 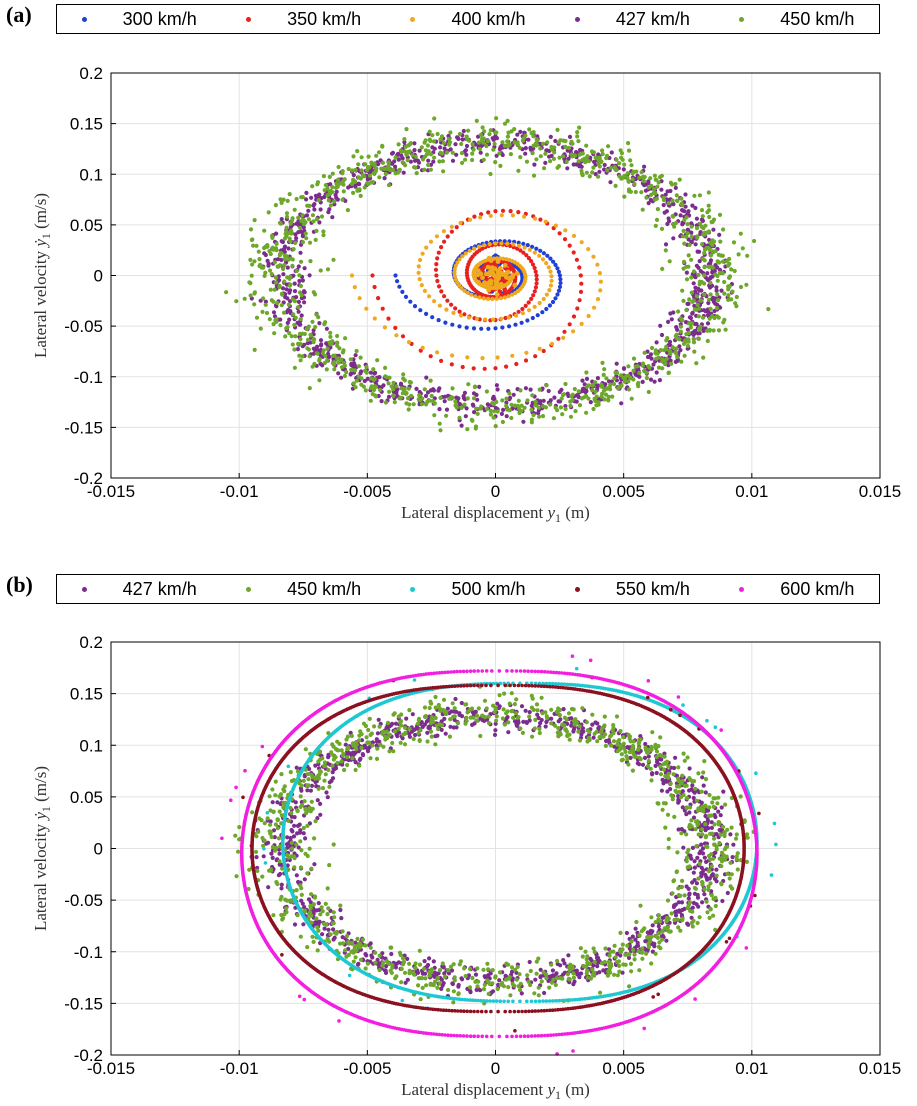 What do you see at coordinates (139, 589) in the screenshot?
I see `legend-entry: 427 km/h` at bounding box center [139, 589].